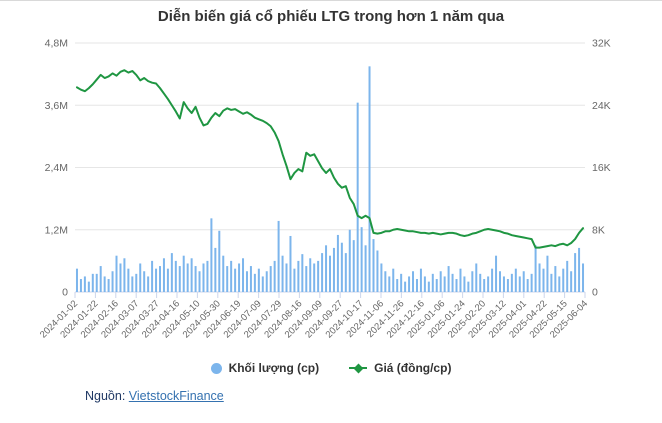 The width and height of the screenshot is (662, 423). Describe the element at coordinates (413, 368) in the screenshot. I see `legend-price-label: Giá (đồng/cp)` at that location.